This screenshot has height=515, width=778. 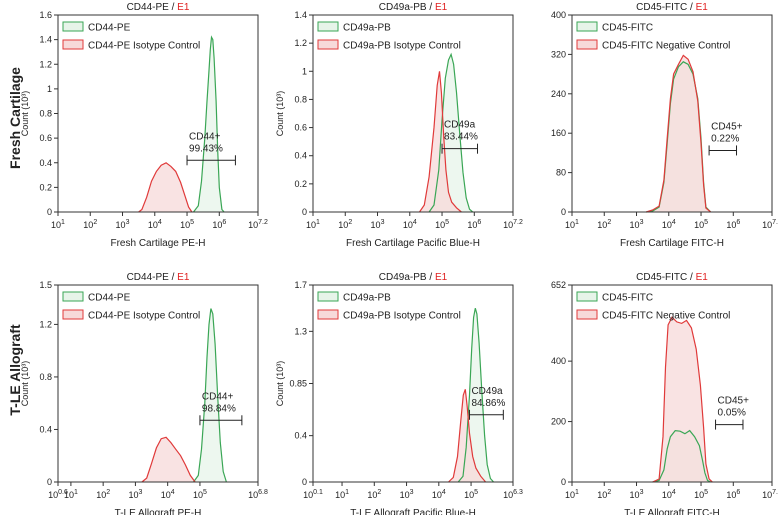 I want to click on y-tick-label: 400, so click(x=558, y=361).